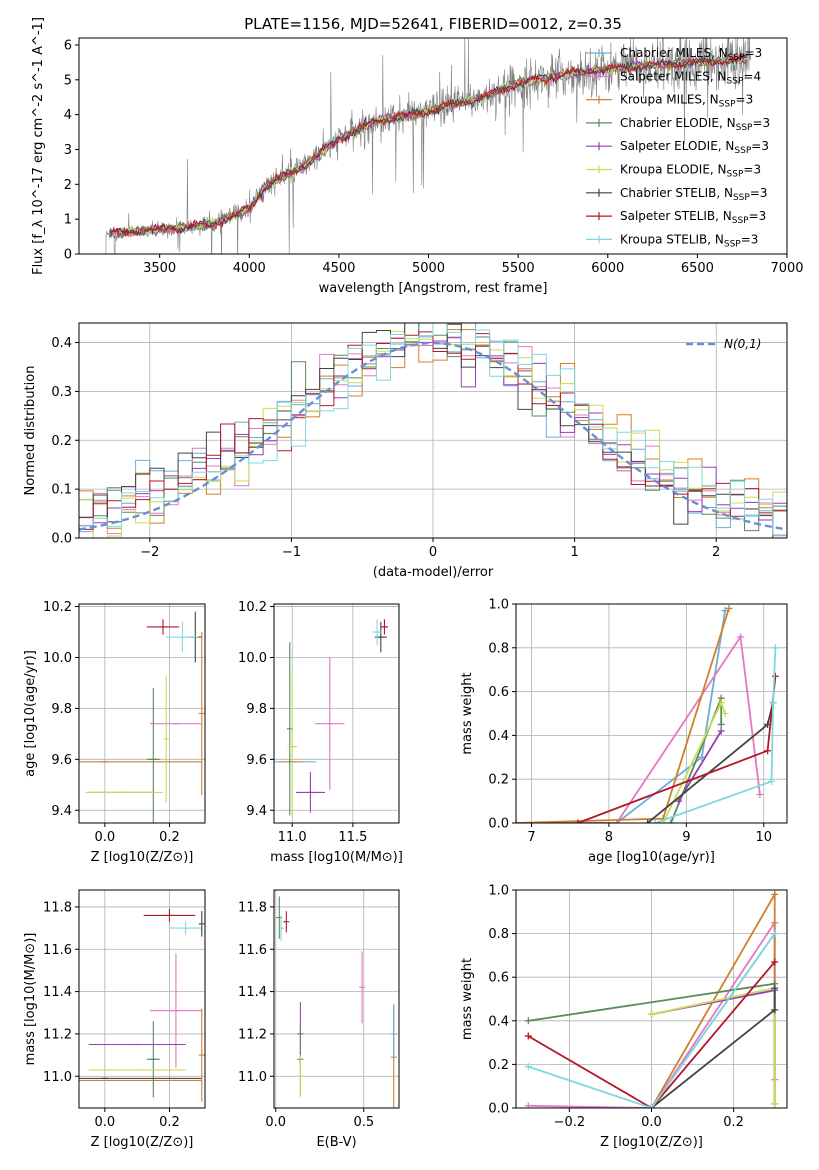  Describe the element at coordinates (691, 54) in the screenshot. I see `legend-entry: Chabrier MILES, NSSP=3` at that location.